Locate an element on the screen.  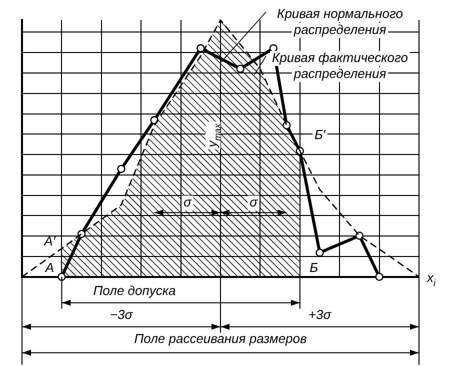
annotation: ymax is located at coordinates (213, 135).